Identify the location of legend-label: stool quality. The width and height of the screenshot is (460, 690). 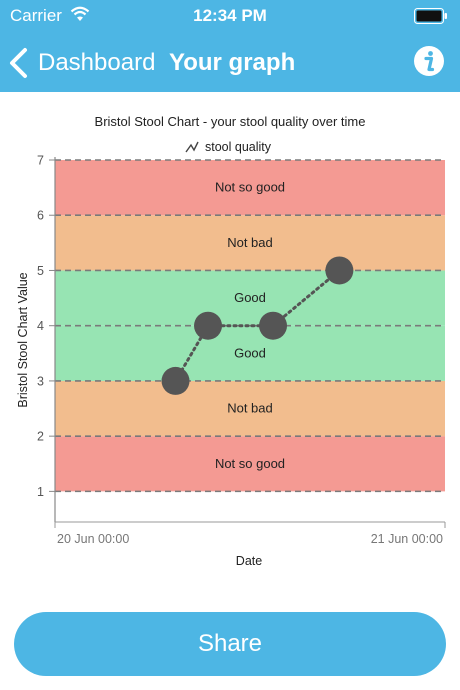
(238, 147).